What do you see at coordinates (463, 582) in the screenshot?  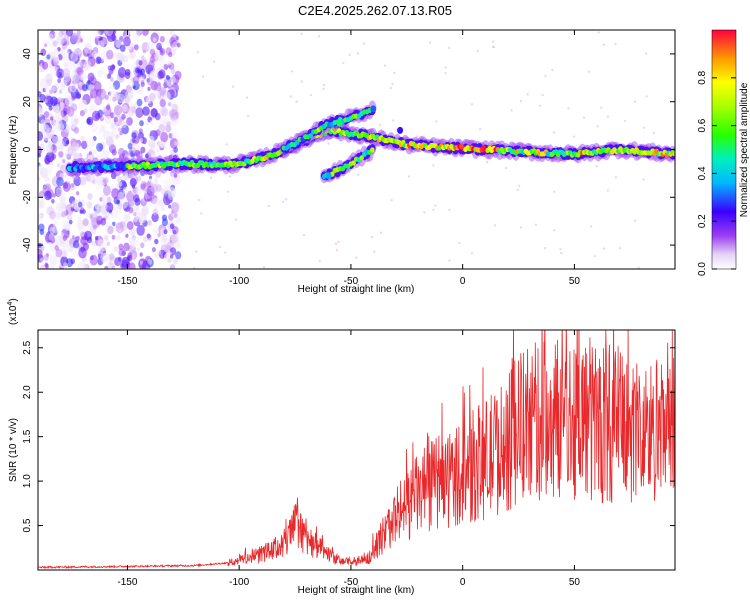 I see `snr-x-tick-label: 0` at bounding box center [463, 582].